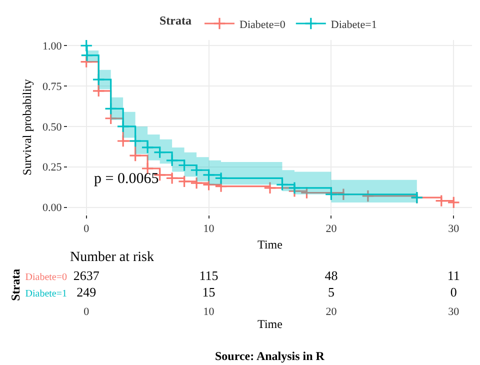 The width and height of the screenshot is (480, 365). I want to click on y-axis-title: Survival probability, so click(27, 127).